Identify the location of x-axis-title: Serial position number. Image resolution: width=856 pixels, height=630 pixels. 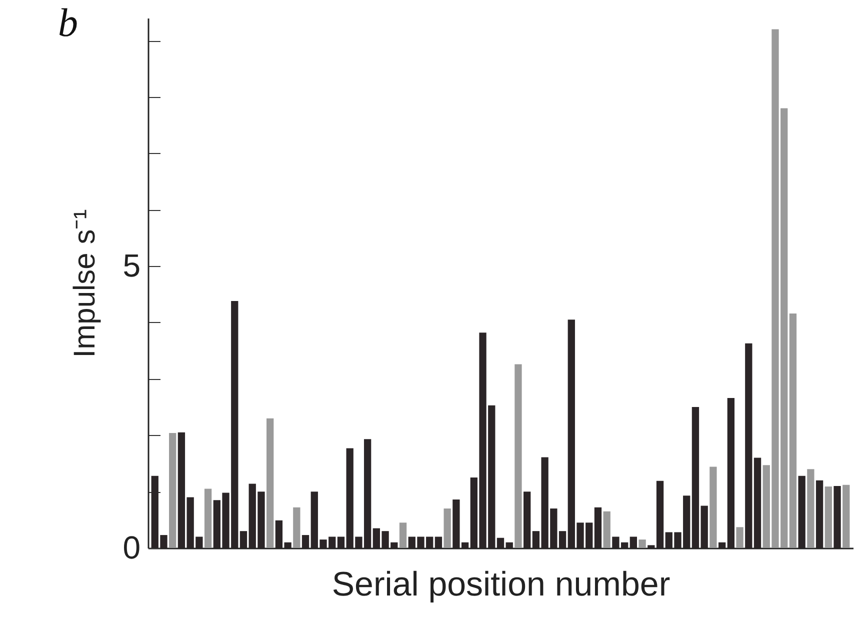
(501, 585).